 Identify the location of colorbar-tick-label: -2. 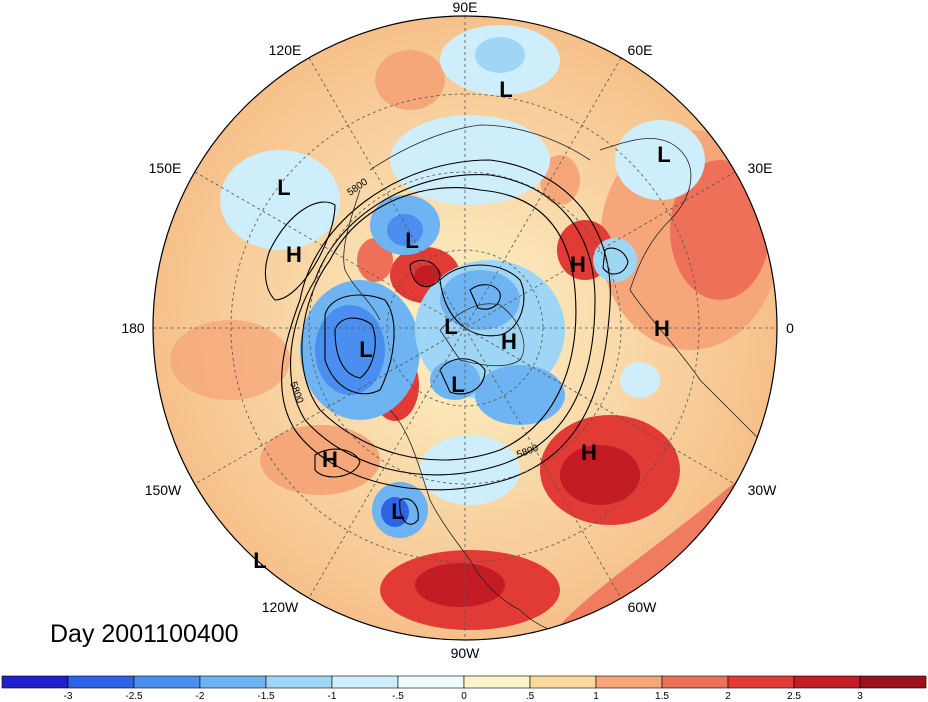
(200, 696).